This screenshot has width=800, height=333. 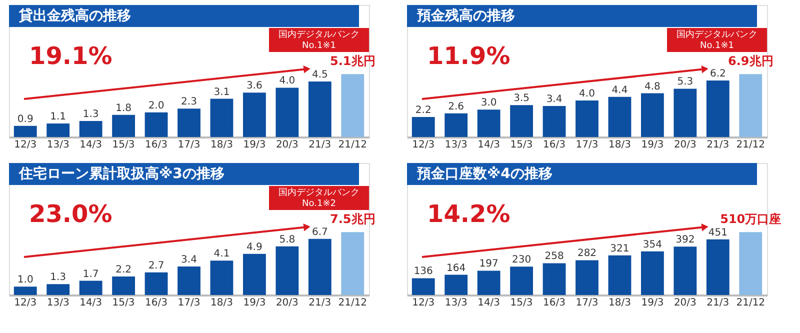 What do you see at coordinates (189, 102) in the screenshot?
I see `data-label: 2.3` at bounding box center [189, 102].